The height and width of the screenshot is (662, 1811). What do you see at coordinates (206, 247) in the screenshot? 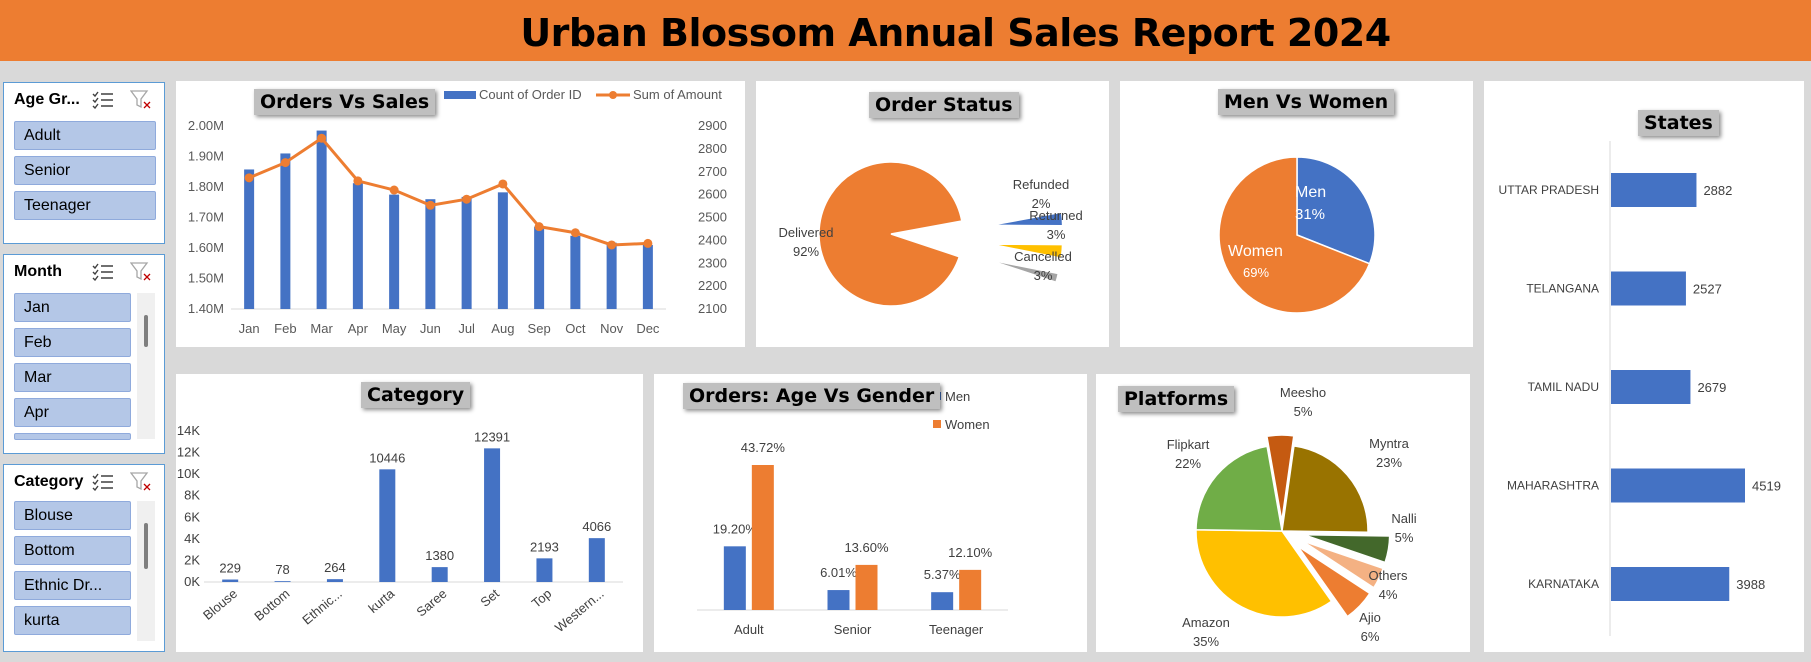
I see `left-axis-tick: 1.60M` at bounding box center [206, 247].